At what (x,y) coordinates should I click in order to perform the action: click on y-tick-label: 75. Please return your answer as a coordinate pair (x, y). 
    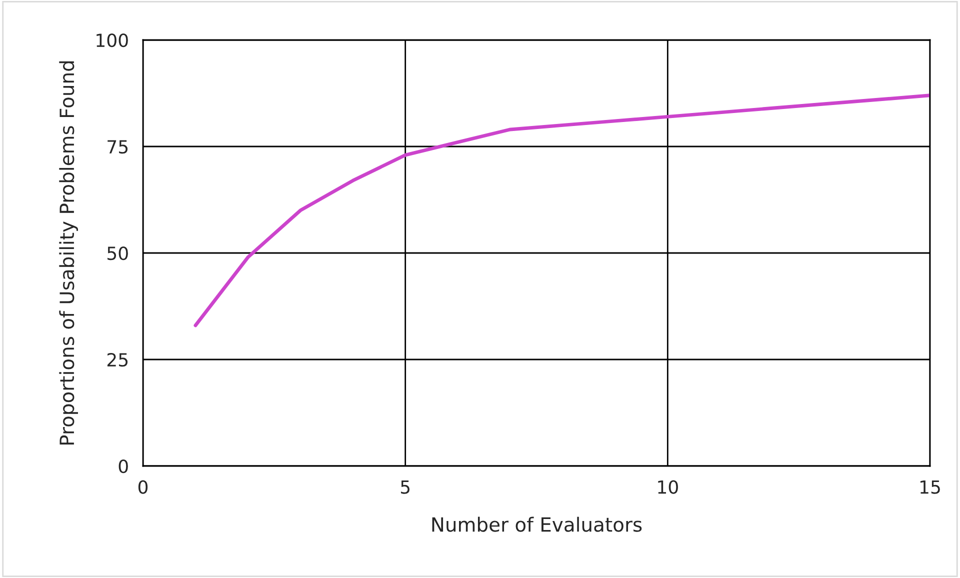
    Looking at the image, I should click on (118, 147).